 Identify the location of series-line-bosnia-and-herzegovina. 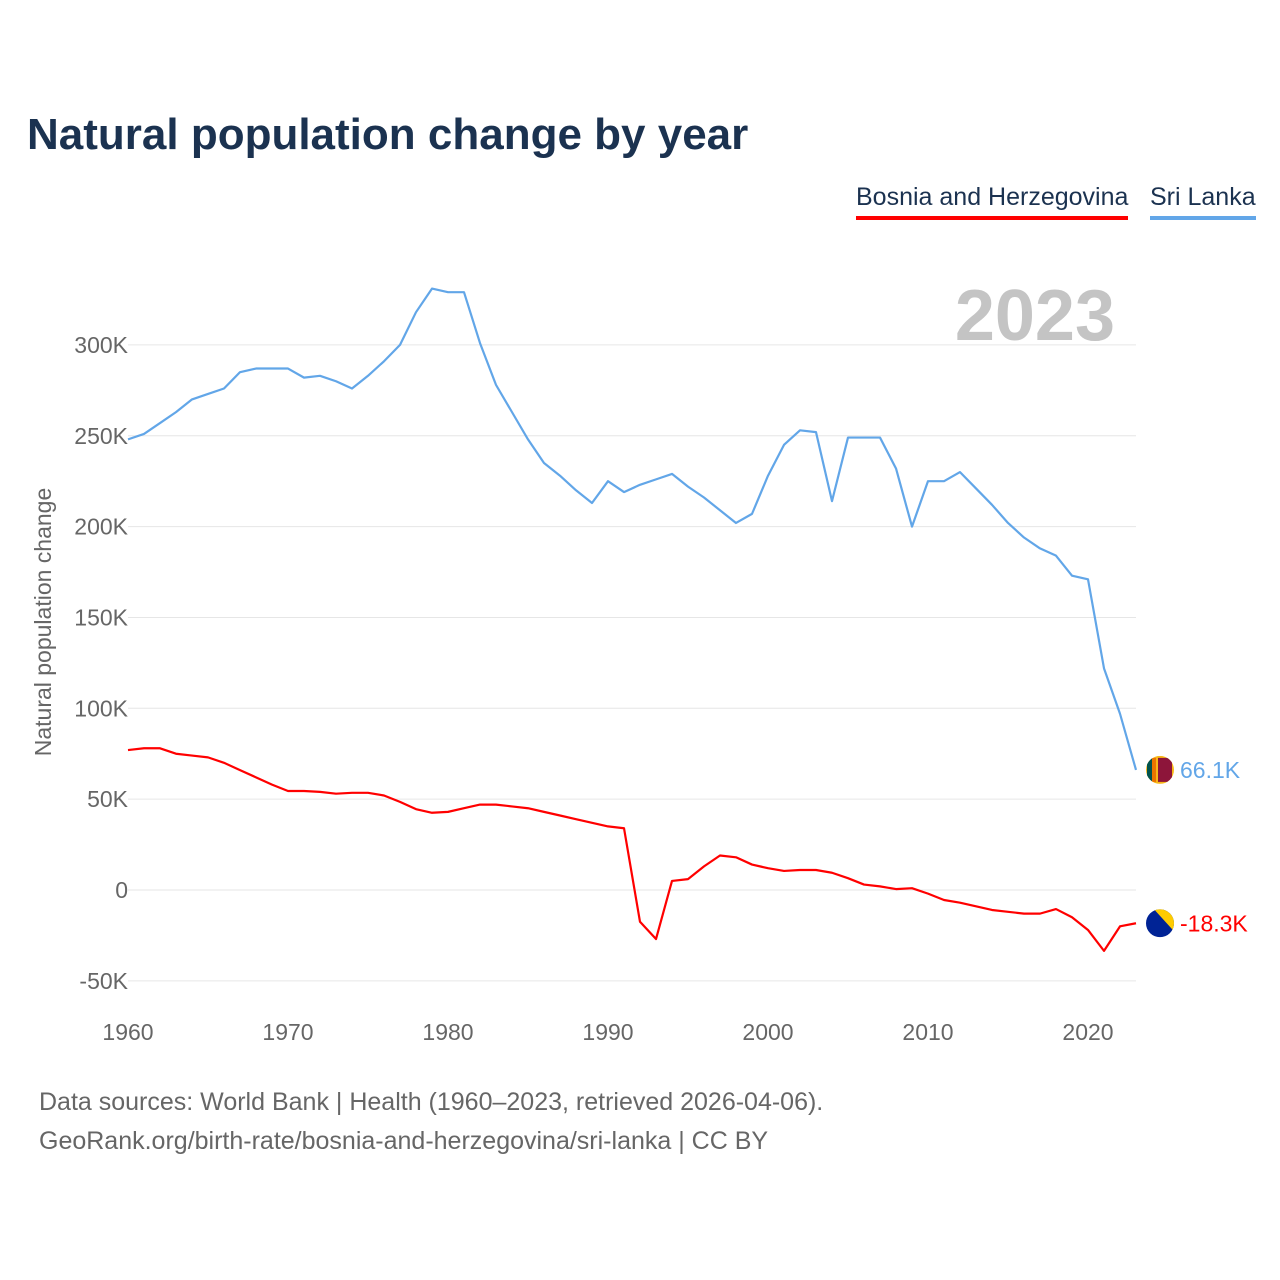
(632, 849).